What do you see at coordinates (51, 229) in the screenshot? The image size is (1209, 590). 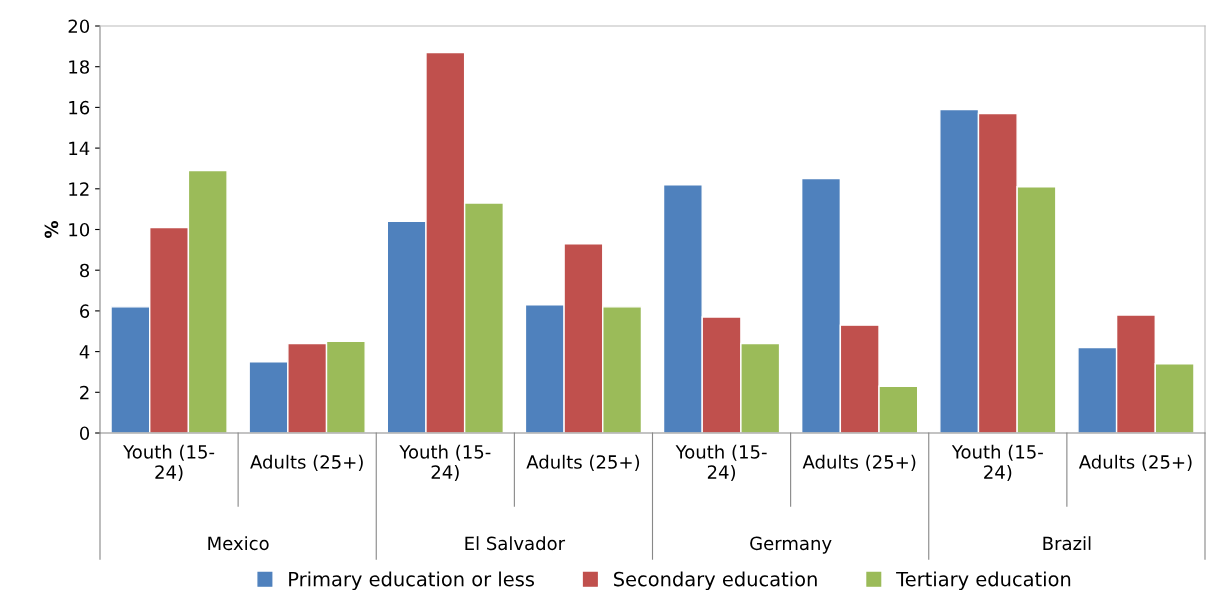 I see `y-axis-title: %` at bounding box center [51, 229].